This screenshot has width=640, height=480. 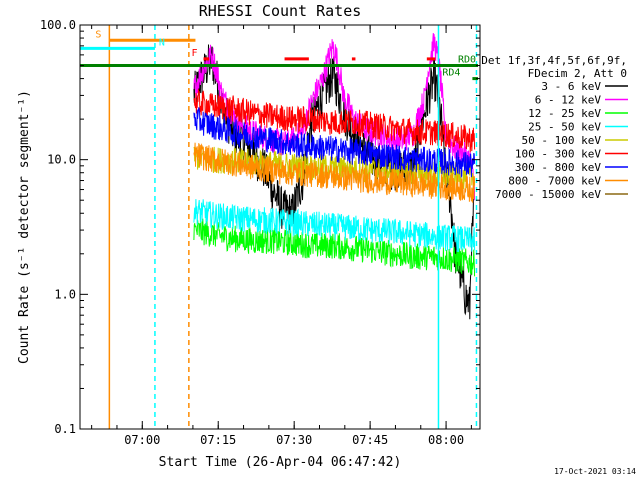 What do you see at coordinates (558, 154) in the screenshot?
I see `legend-entry-label: 100 - 300 keV` at bounding box center [558, 154].